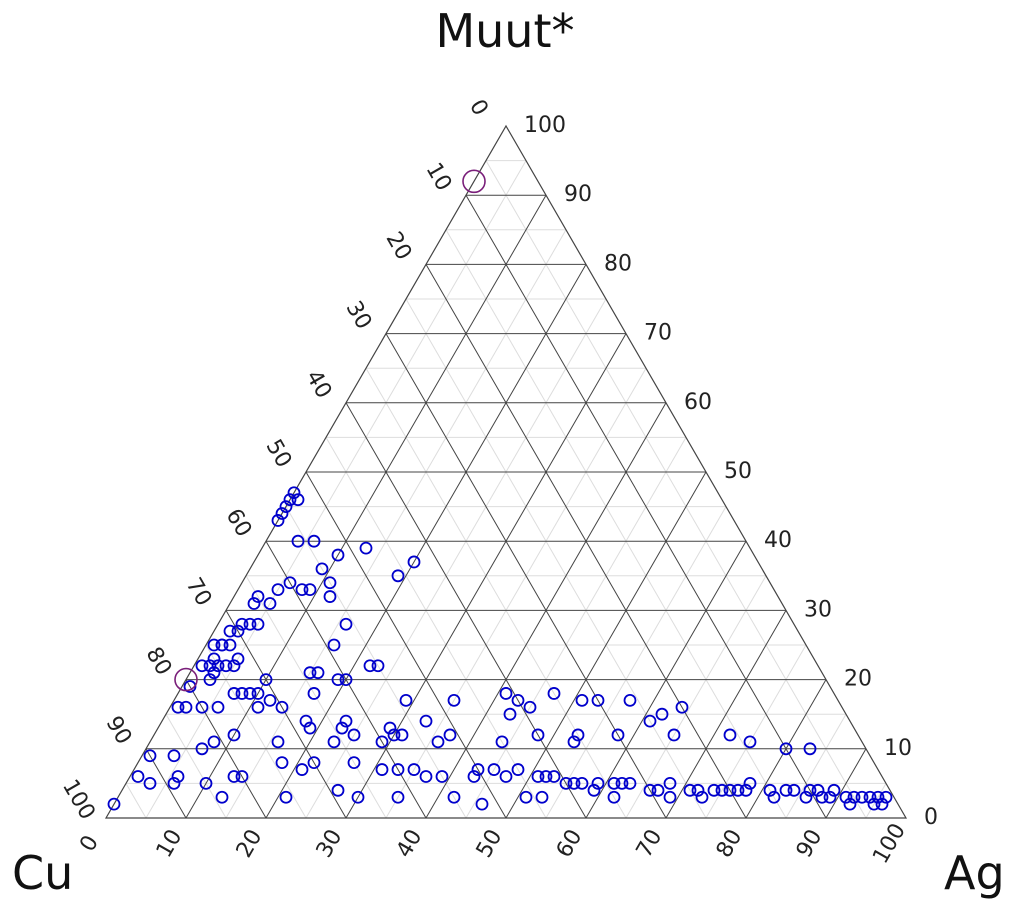  What do you see at coordinates (730, 843) in the screenshot?
I see `tick-label-ag: 80` at bounding box center [730, 843].